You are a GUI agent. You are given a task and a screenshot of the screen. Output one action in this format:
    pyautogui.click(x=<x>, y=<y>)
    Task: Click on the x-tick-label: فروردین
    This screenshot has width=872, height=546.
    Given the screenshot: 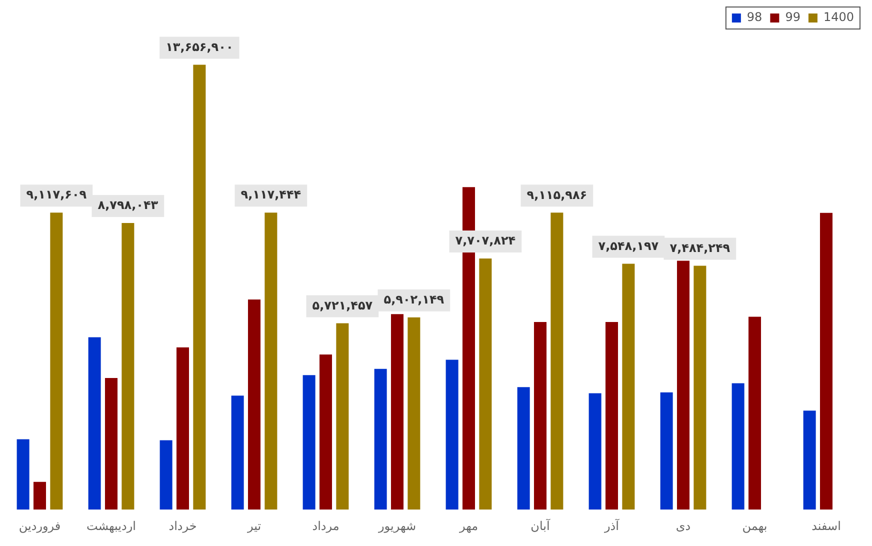 What is the action you would take?
    pyautogui.click(x=39, y=525)
    